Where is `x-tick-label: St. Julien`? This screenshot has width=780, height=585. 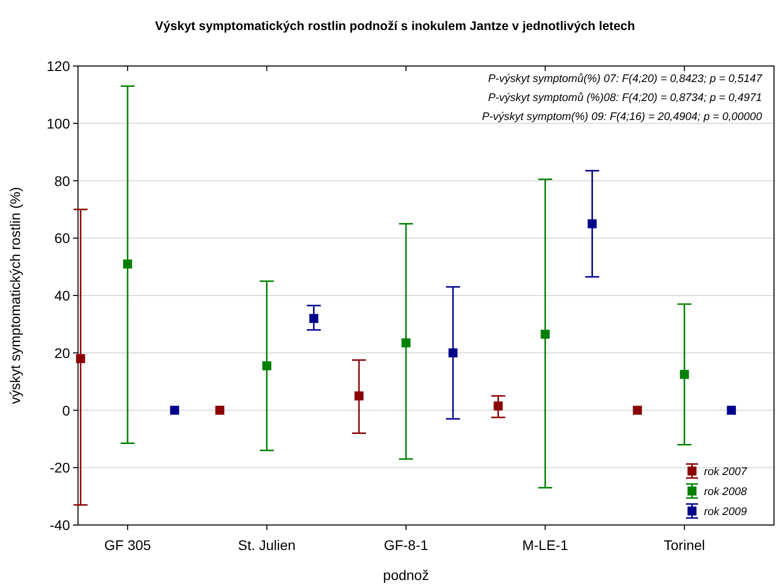 x-tick-label: St. Julien is located at coordinates (267, 545).